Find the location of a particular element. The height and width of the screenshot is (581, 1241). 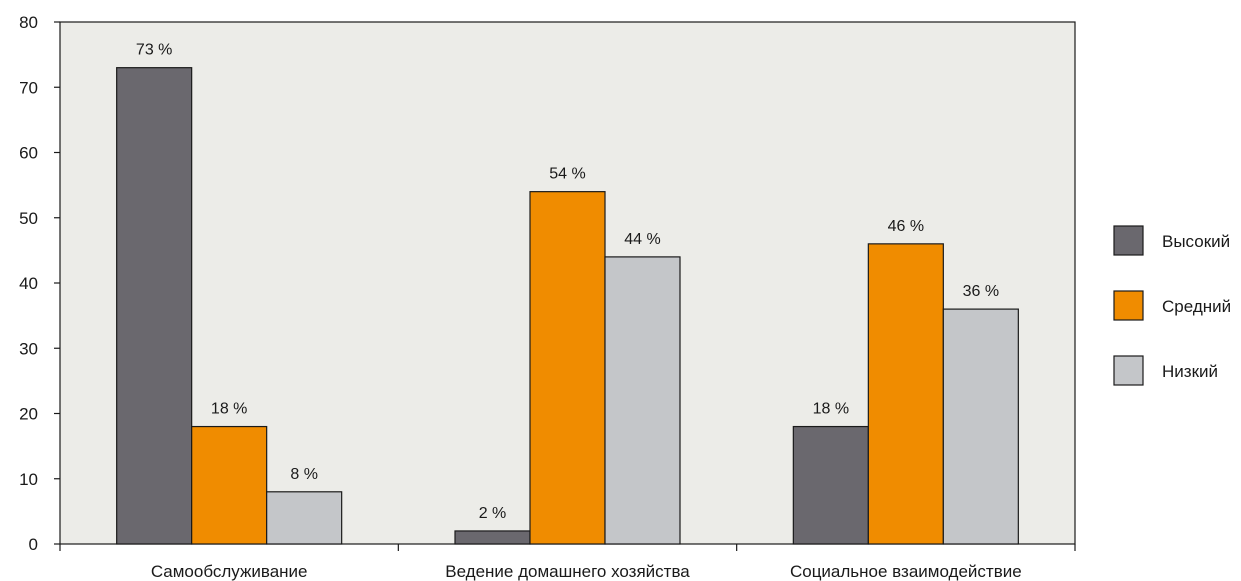

x-category-label: Социальное взаимодействие is located at coordinates (906, 571).